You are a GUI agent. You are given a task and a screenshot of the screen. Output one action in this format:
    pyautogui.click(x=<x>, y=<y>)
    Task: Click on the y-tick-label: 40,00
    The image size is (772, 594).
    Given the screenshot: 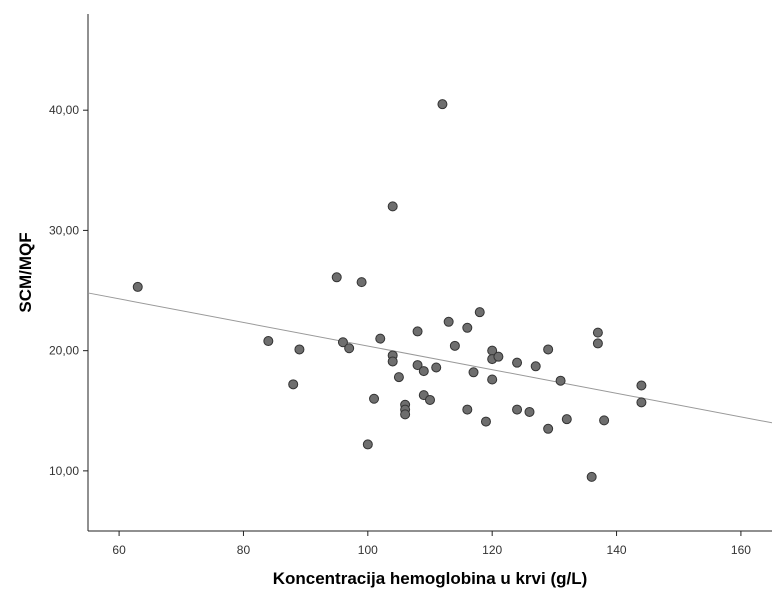 What is the action you would take?
    pyautogui.click(x=64, y=110)
    